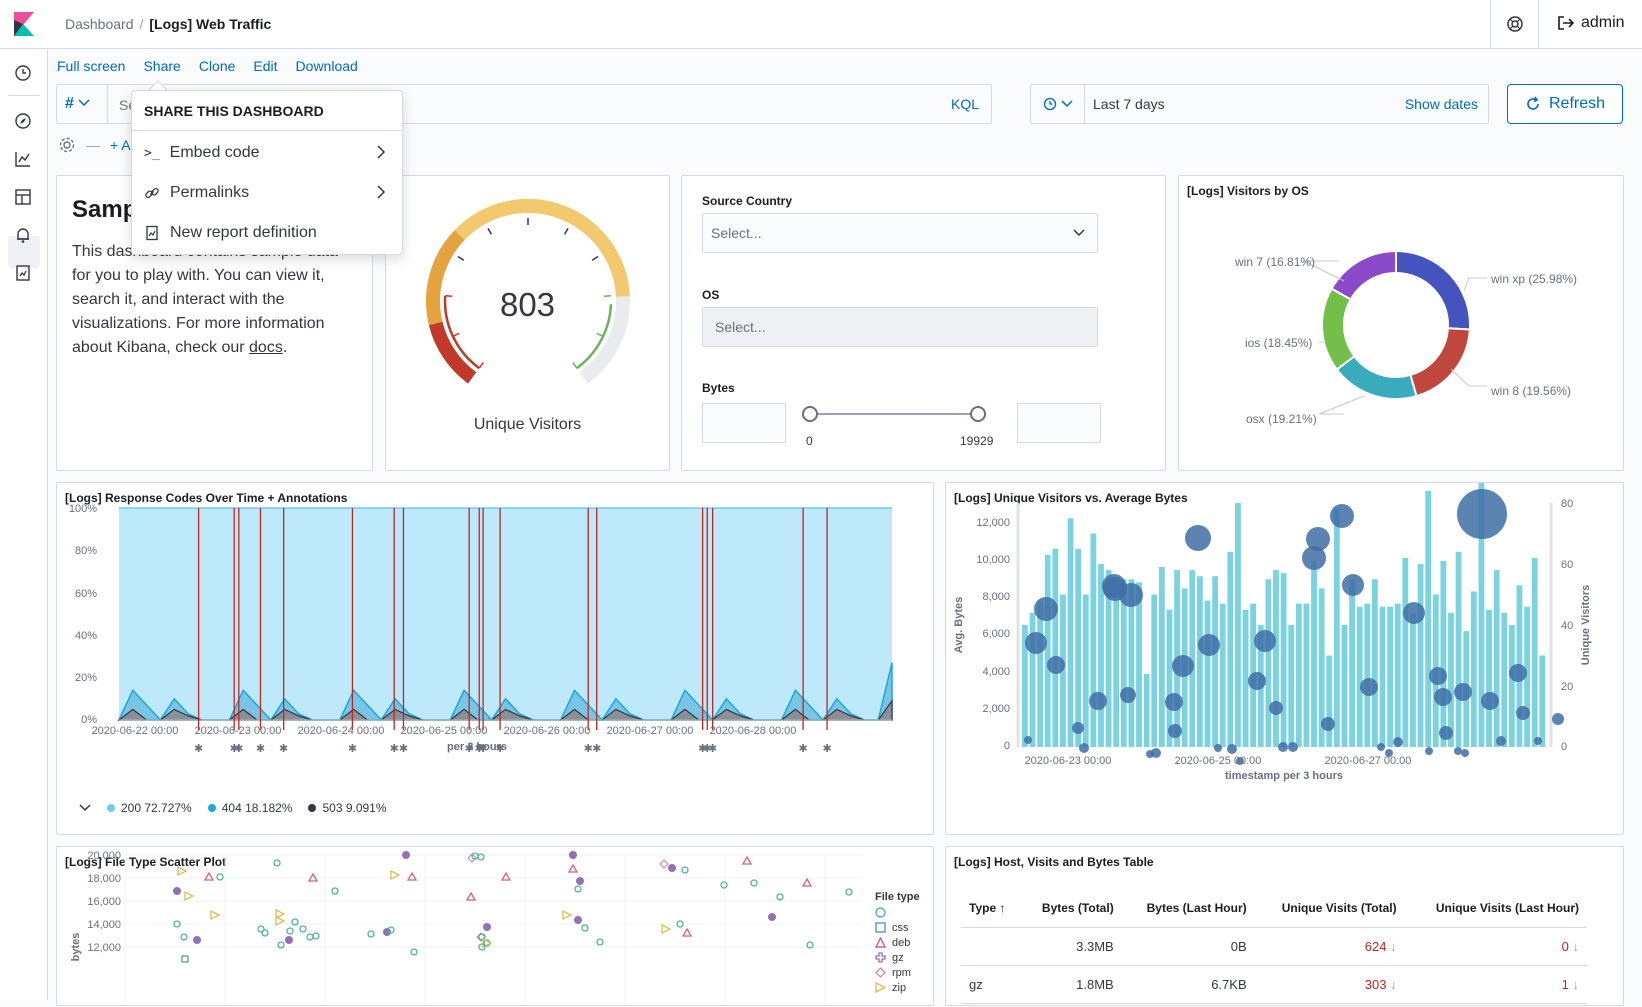  I want to click on donut-slice, so click(1377, 377).